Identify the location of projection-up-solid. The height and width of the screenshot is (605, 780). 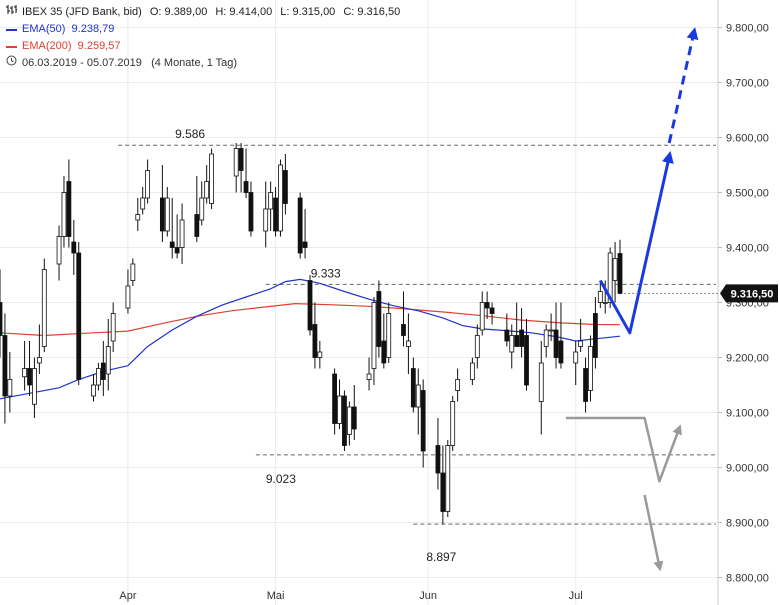
(636, 242).